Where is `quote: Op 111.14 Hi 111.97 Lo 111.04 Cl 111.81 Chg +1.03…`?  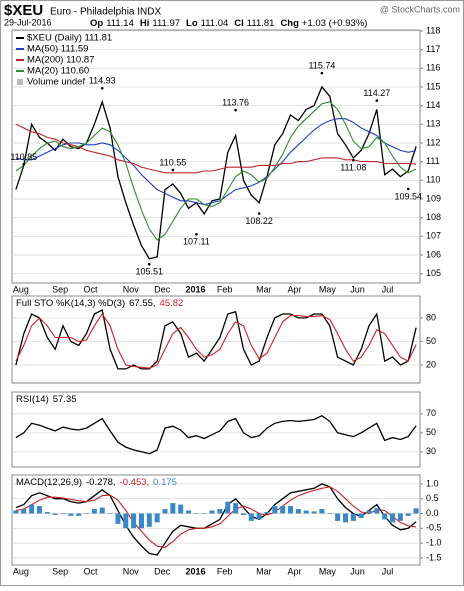
quote: Op 111.14 Hi 111.97 Lo 111.04 Cl 111.81 Chg +1.03… is located at coordinates (228, 23).